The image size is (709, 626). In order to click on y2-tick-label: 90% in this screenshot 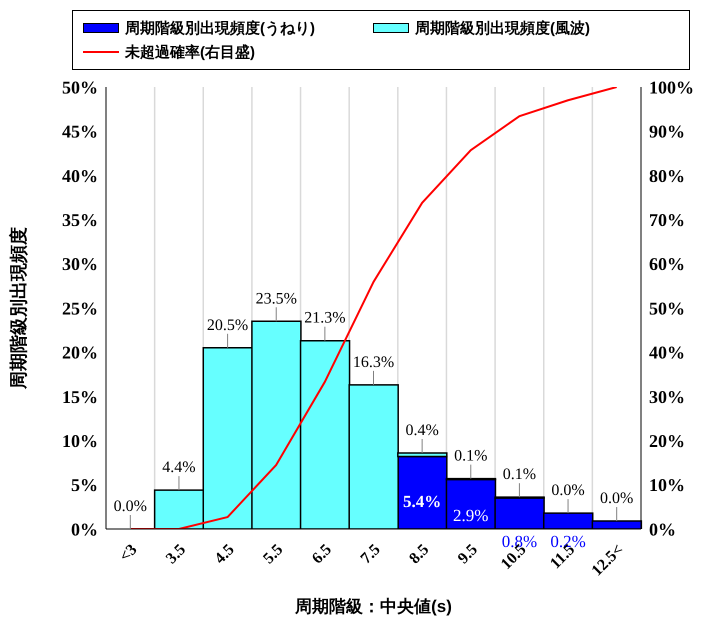, I will do `click(667, 132)`.